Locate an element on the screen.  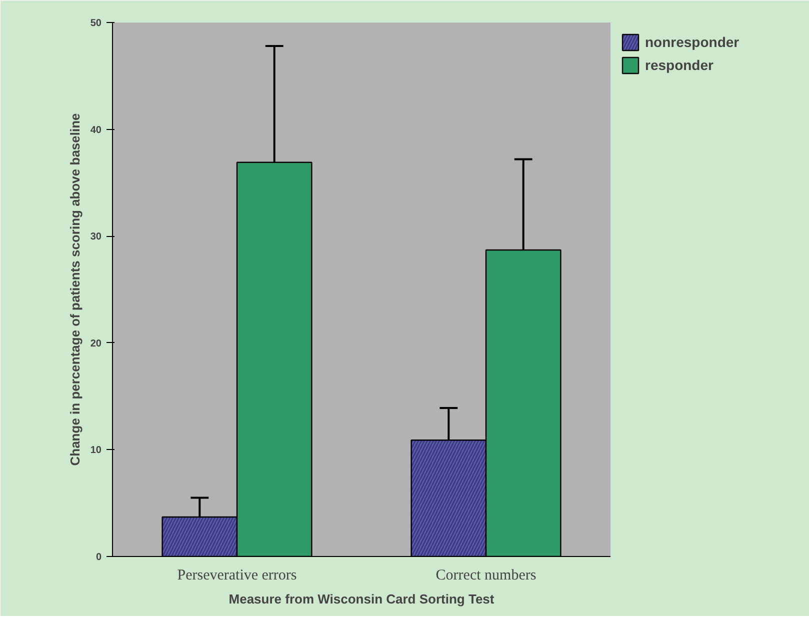
legend-label: nonresponder is located at coordinates (692, 42).